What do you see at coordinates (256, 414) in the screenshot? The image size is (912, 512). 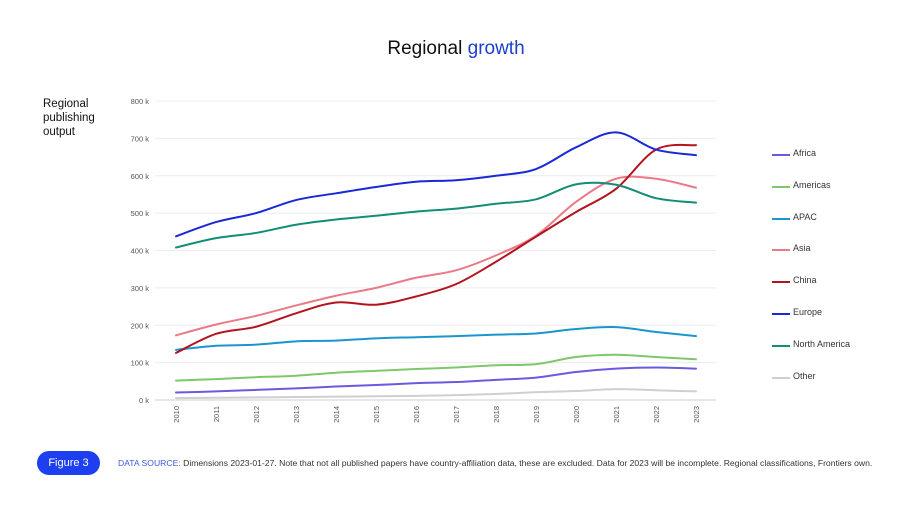 I see `x-tick-label: 2012` at bounding box center [256, 414].